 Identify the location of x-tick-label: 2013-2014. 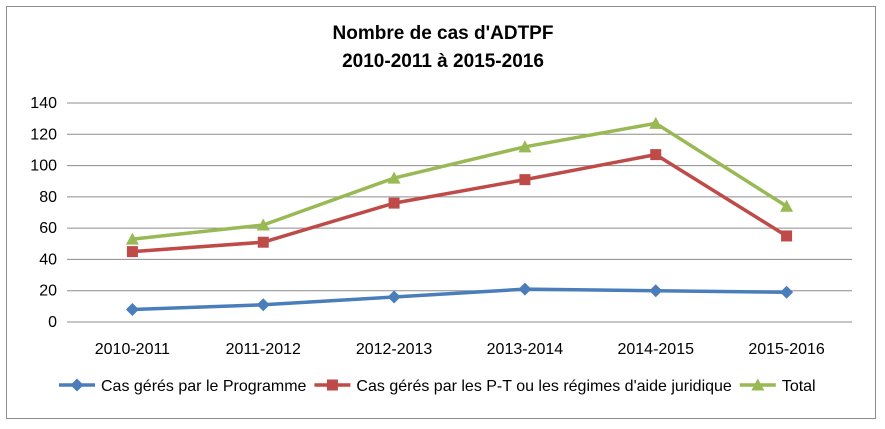
(525, 349).